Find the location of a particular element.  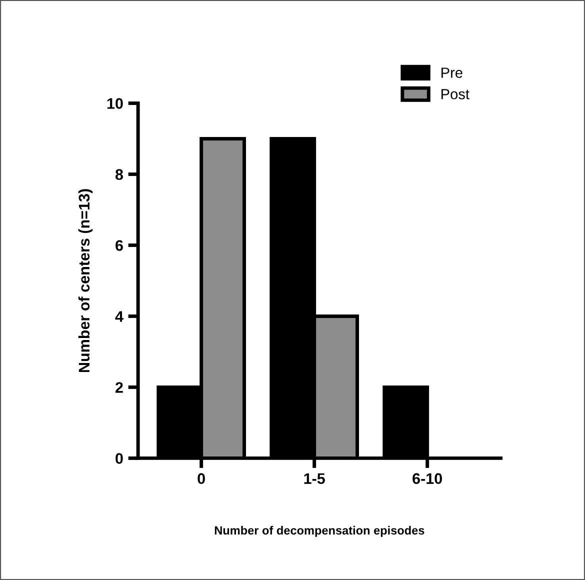

x-tick-label: 0 is located at coordinates (201, 478).